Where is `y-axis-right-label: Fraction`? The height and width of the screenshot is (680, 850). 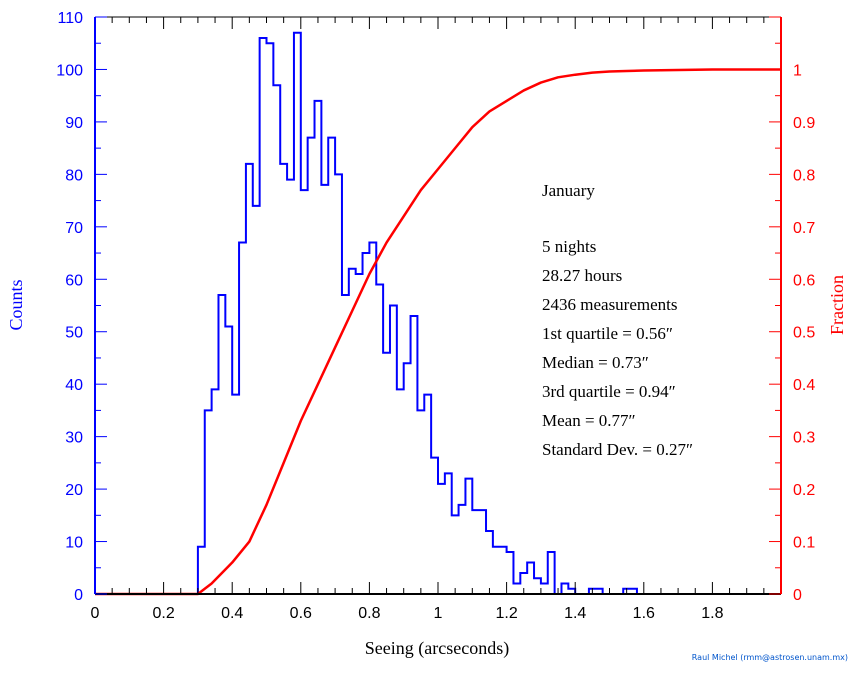
y-axis-right-label: Fraction is located at coordinates (837, 305).